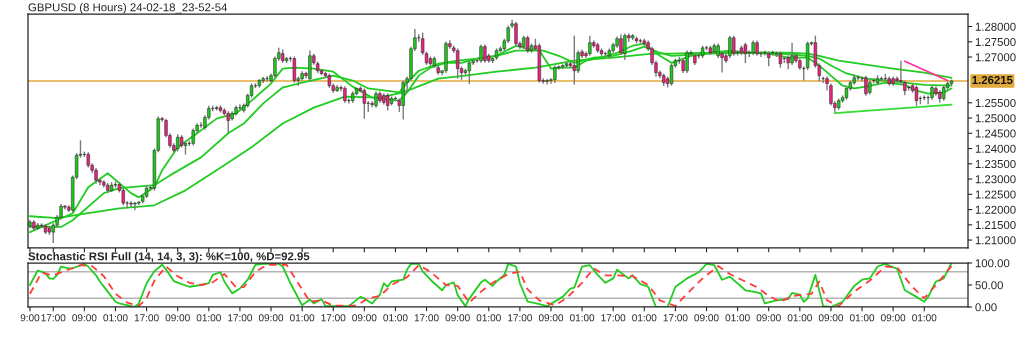  Describe the element at coordinates (992, 263) in the screenshot. I see `y-tick-label: 100.00` at that location.